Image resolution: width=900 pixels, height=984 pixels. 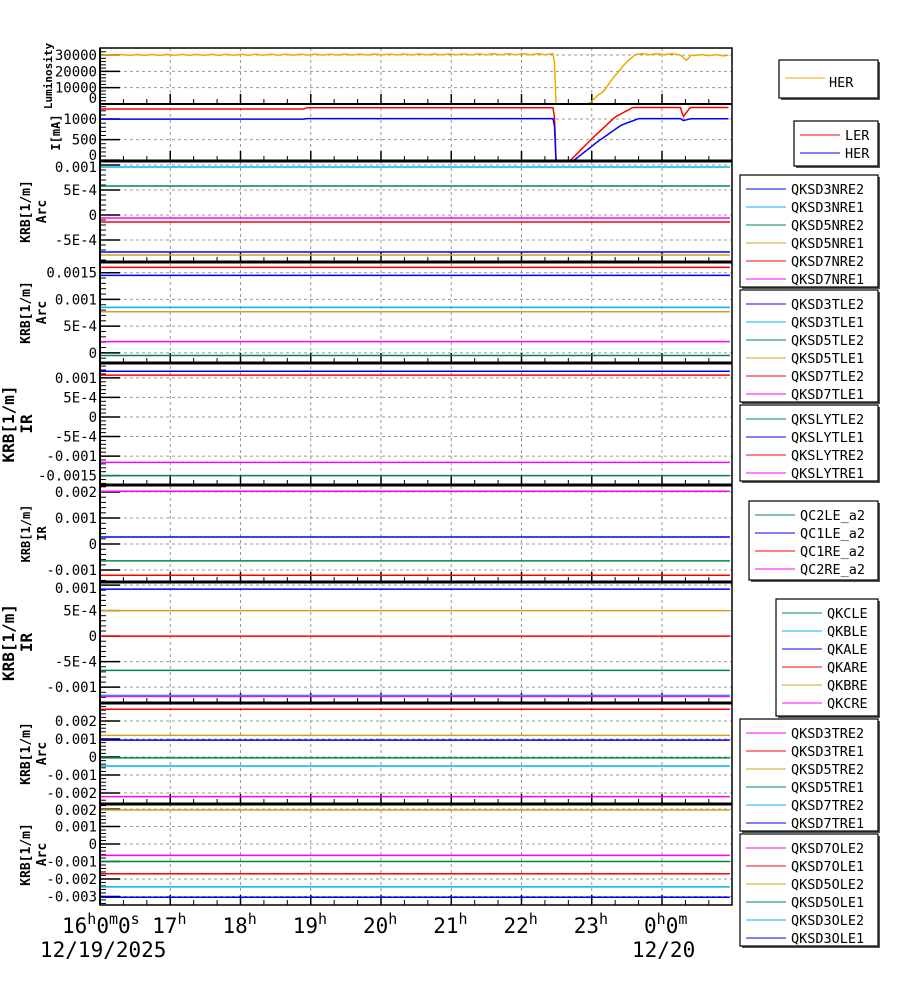 What do you see at coordinates (832, 552) in the screenshot?
I see `legend-label: QC1RE_a2` at bounding box center [832, 552].